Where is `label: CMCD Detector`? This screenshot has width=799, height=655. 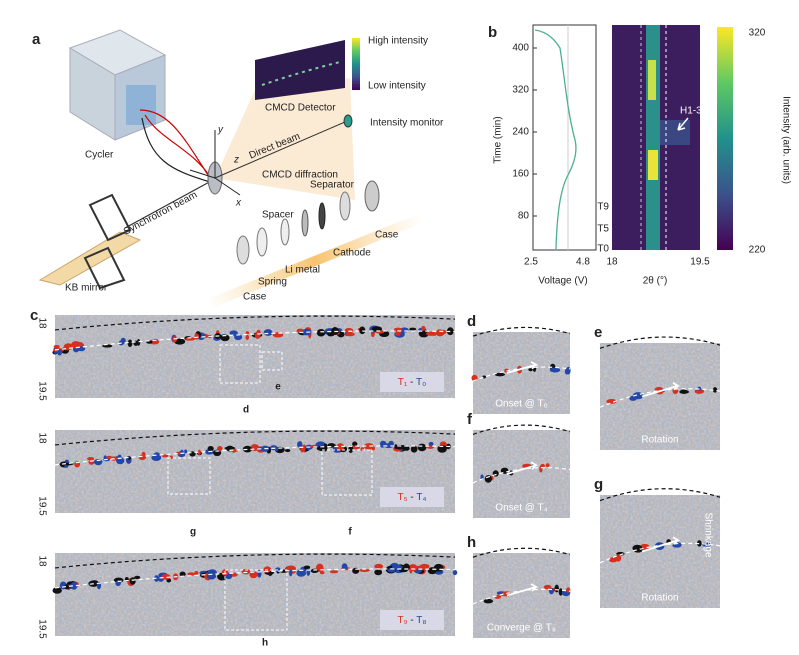
label: CMCD Detector is located at coordinates (300, 108).